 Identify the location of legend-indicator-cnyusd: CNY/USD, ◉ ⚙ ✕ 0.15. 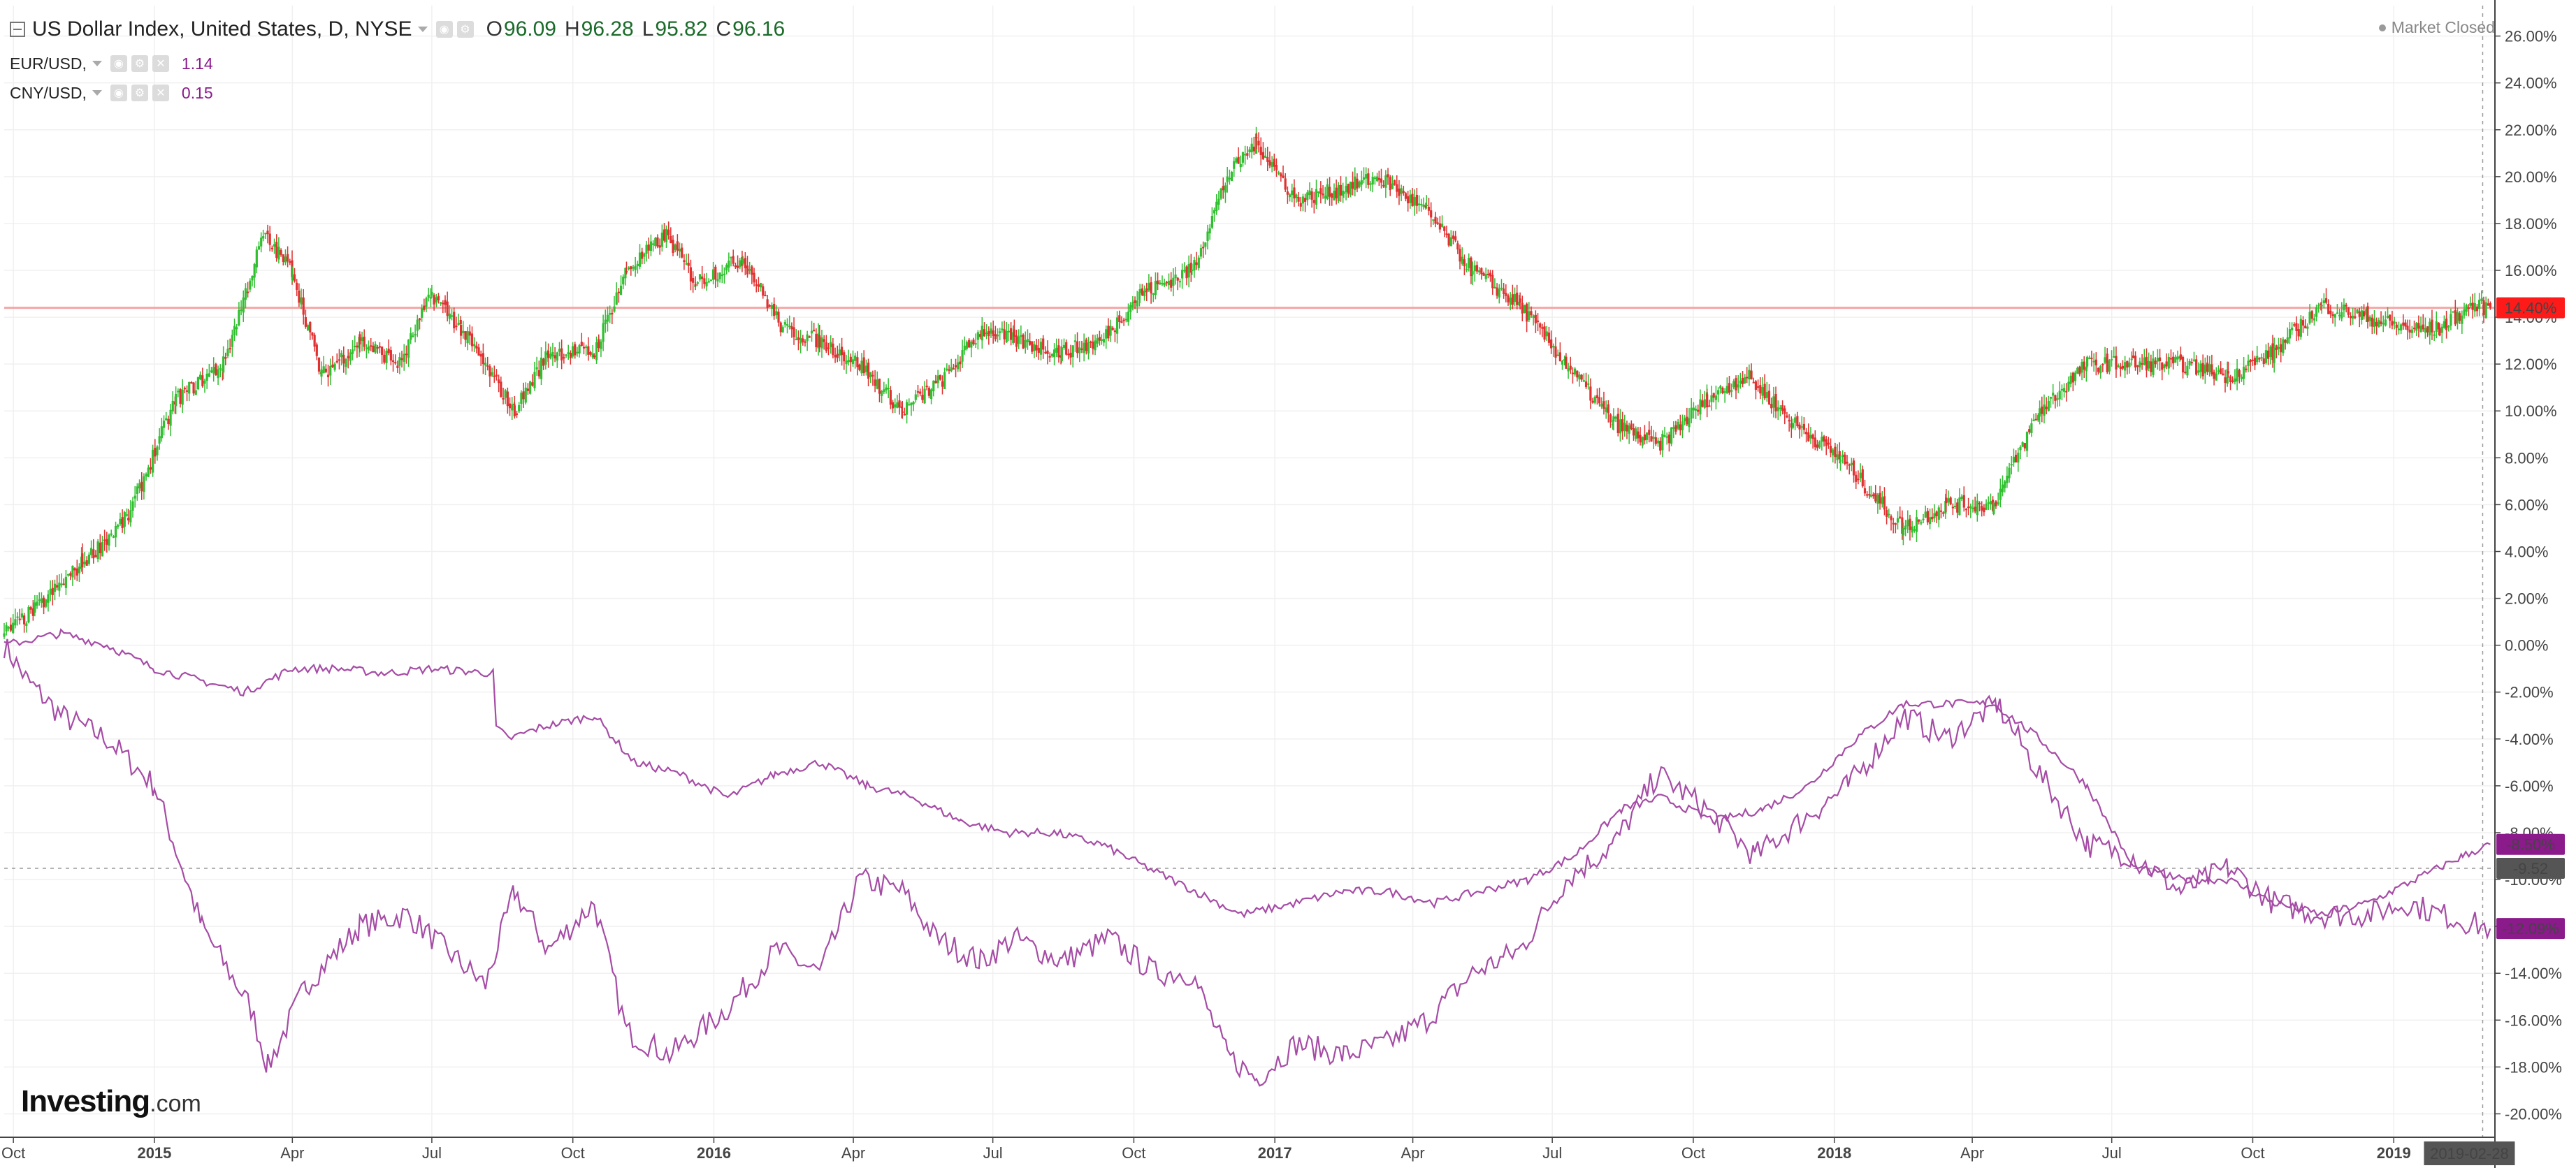
(398, 93).